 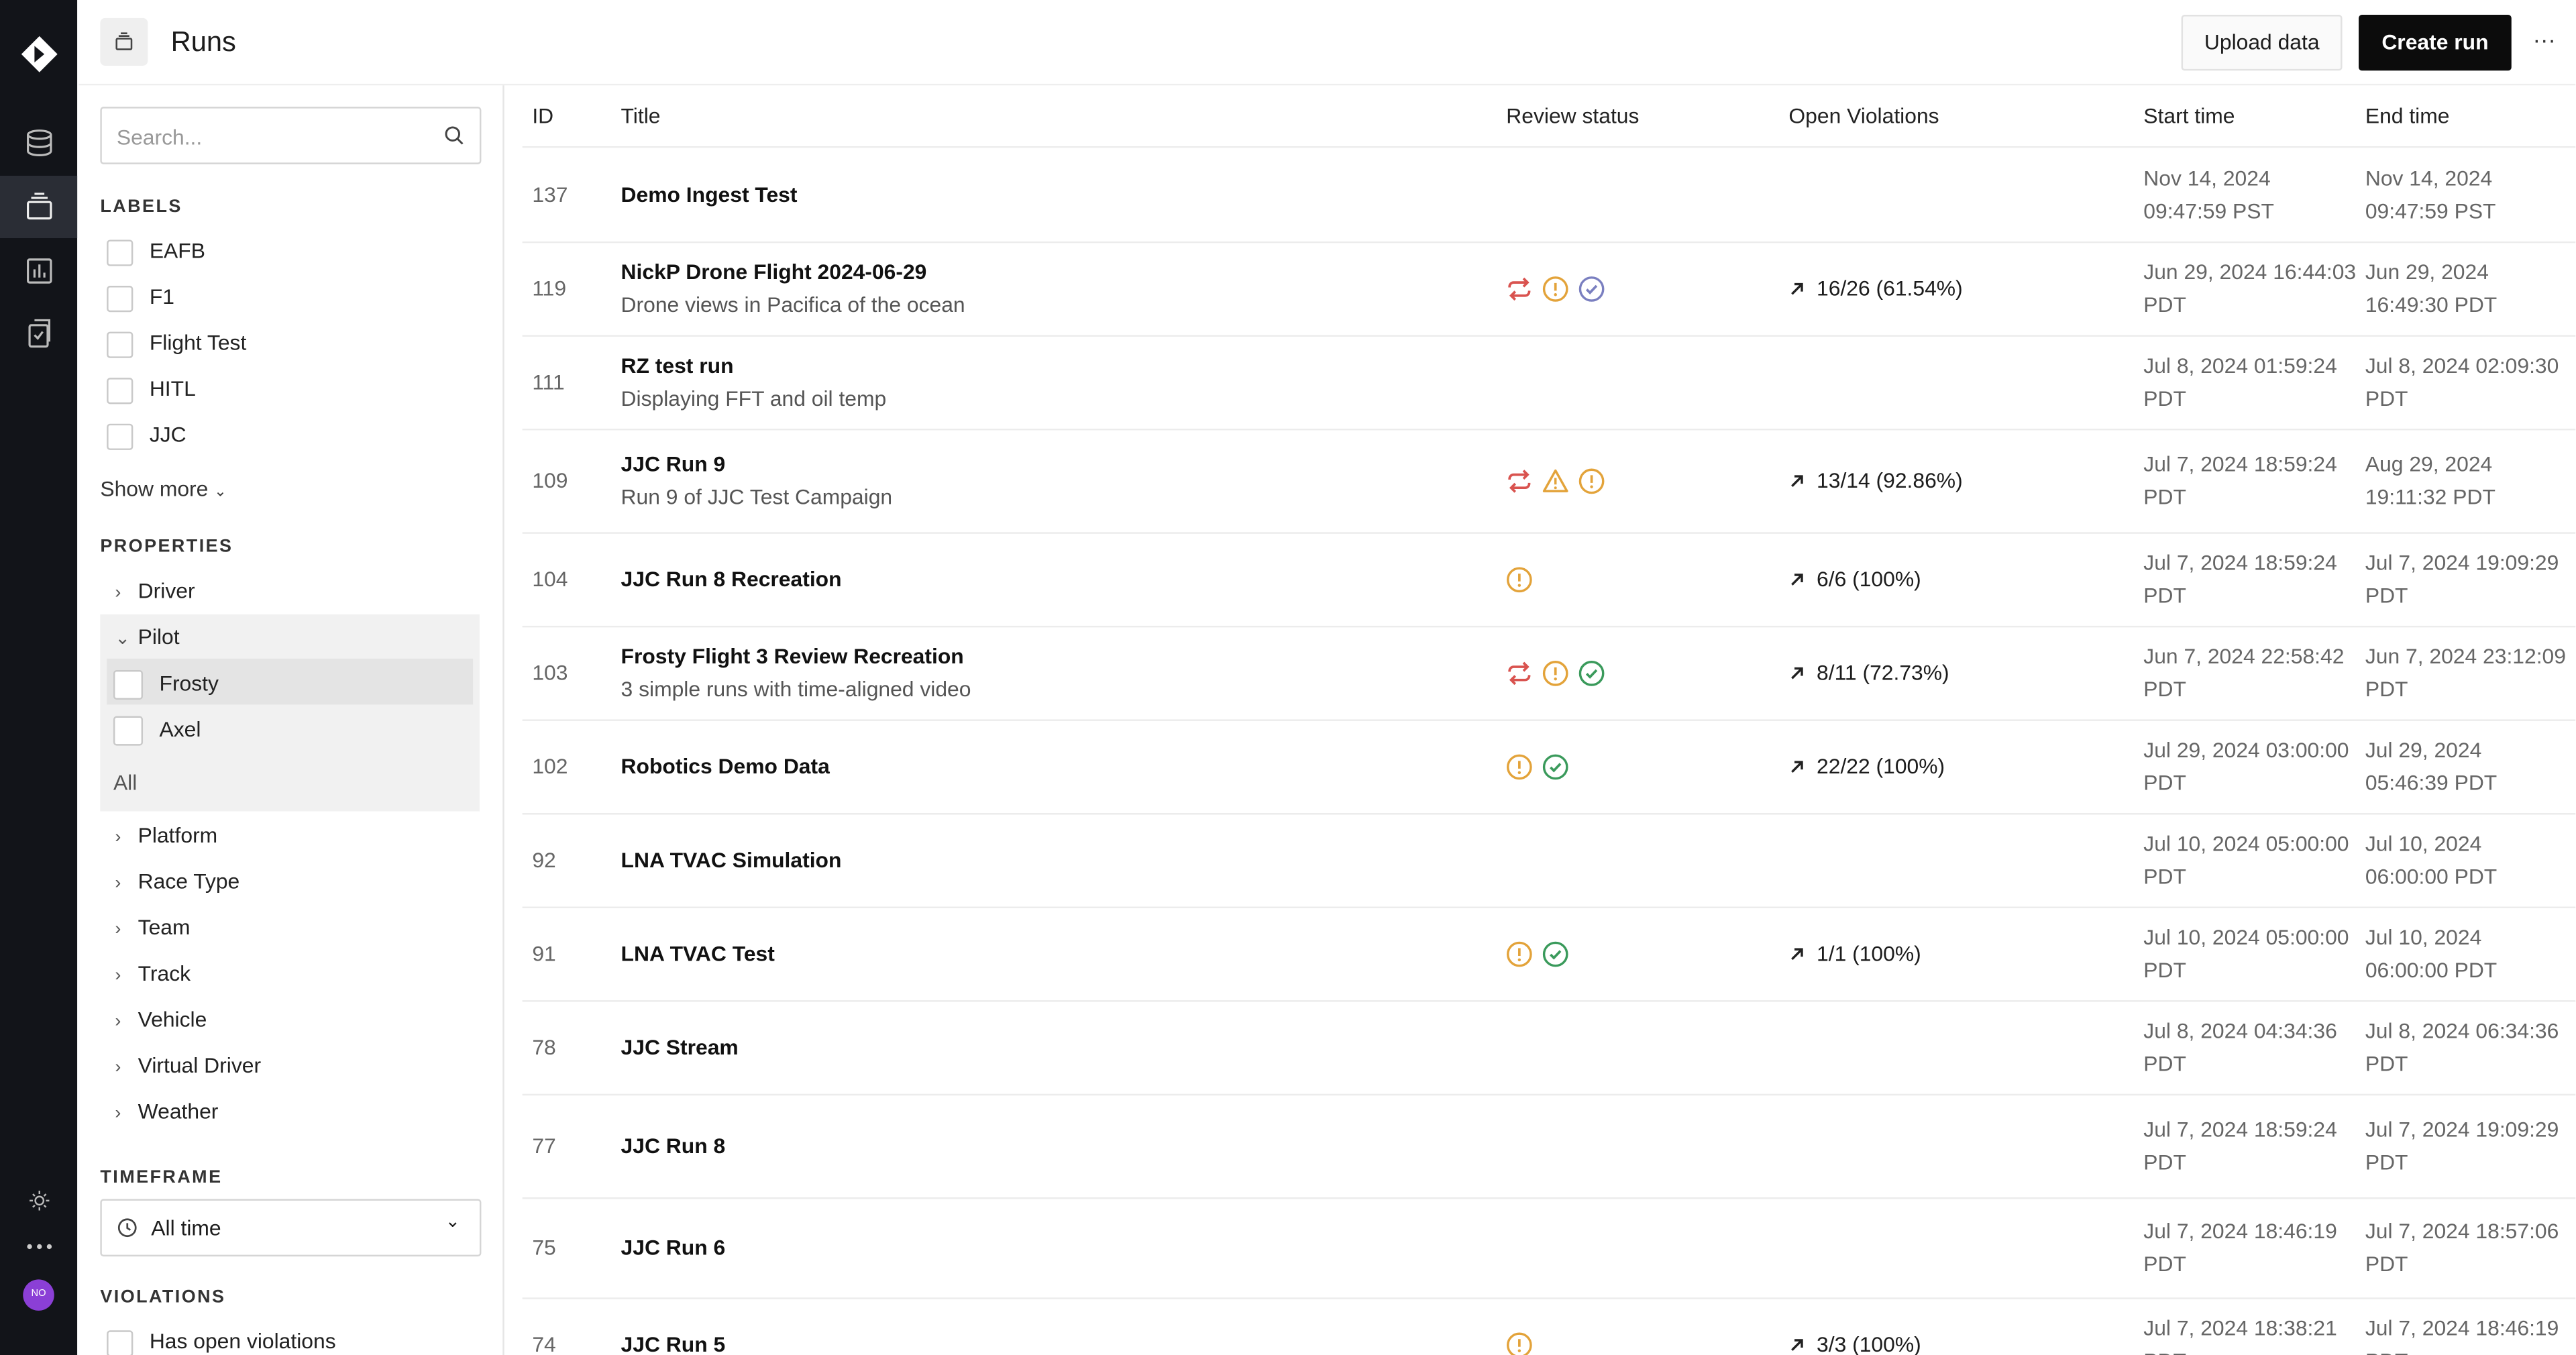 I want to click on property: › Vehicle, so click(x=161, y=1019).